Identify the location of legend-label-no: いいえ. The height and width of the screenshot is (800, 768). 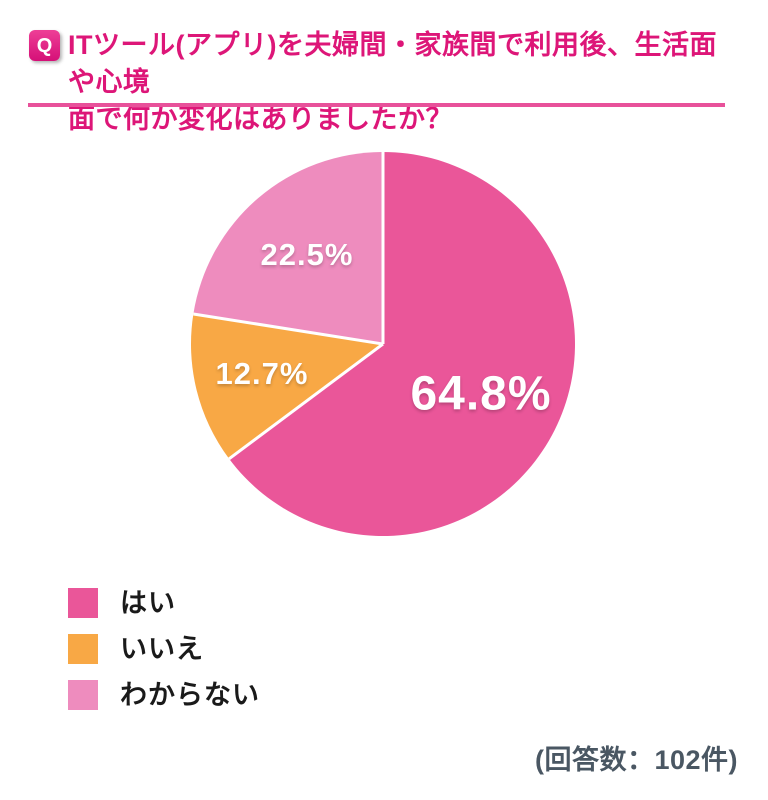
(162, 649).